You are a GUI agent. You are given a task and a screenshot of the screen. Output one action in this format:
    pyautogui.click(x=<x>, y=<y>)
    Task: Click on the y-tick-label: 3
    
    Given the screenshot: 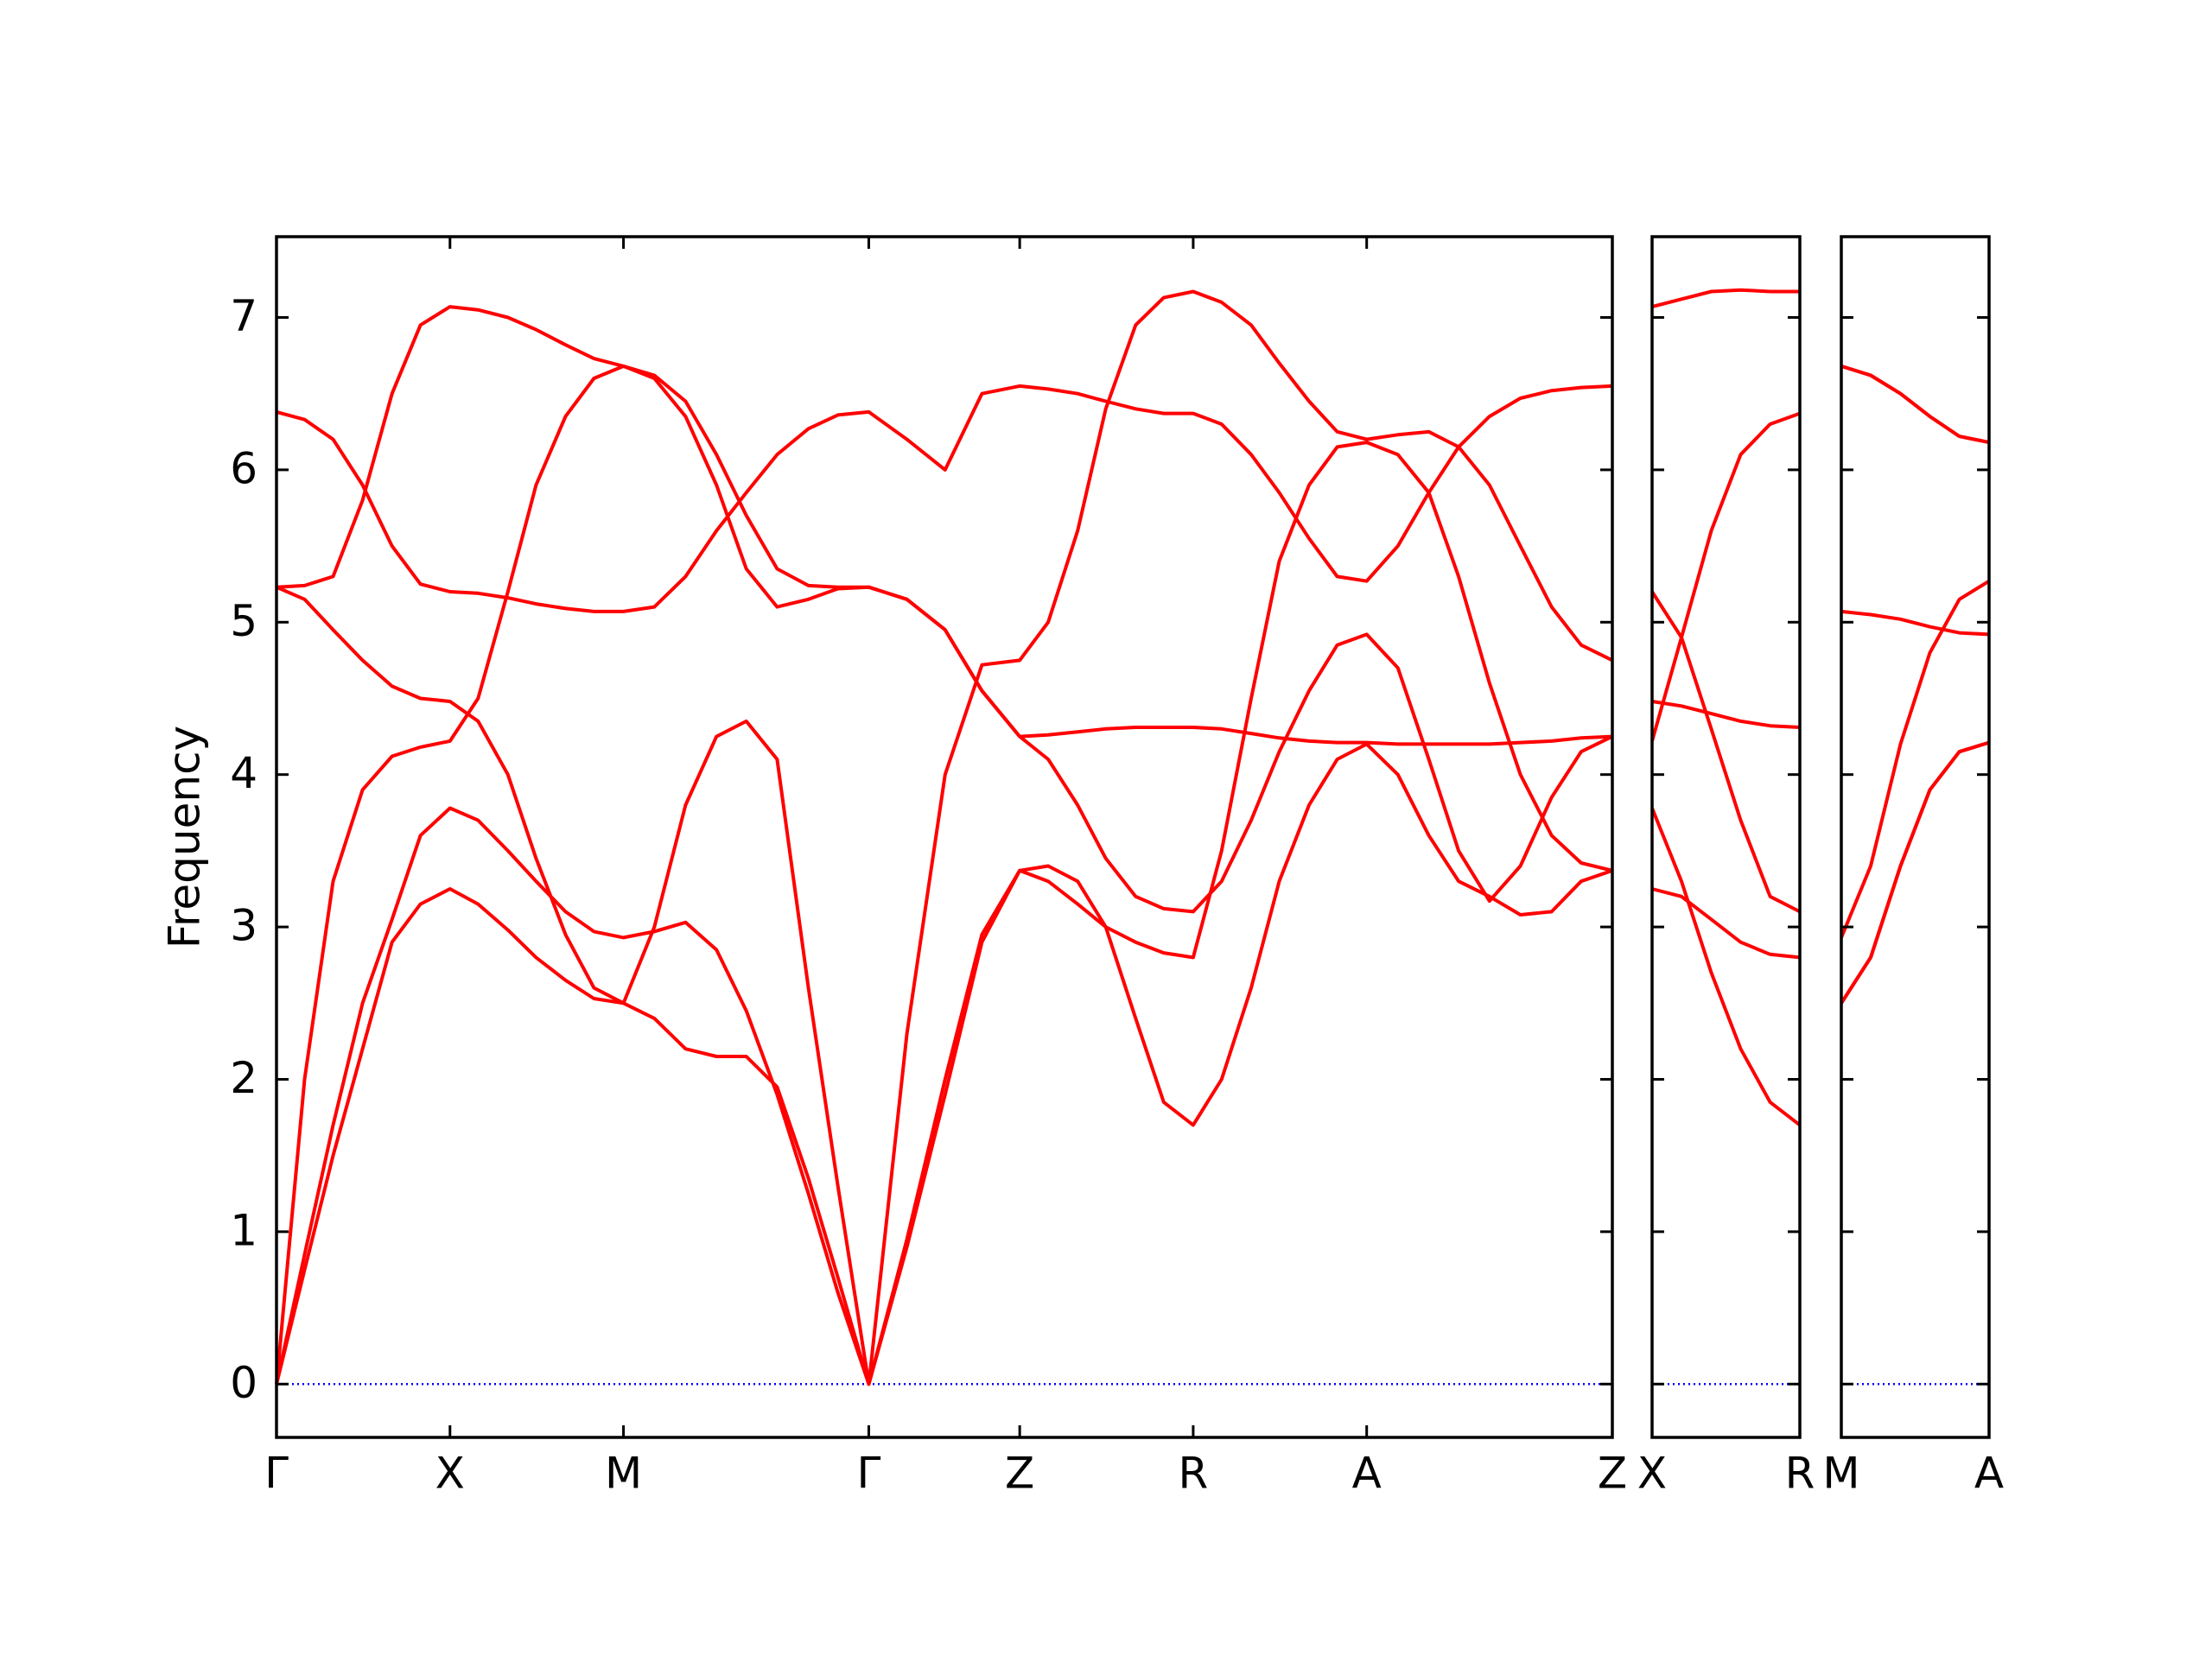 What is the action you would take?
    pyautogui.click(x=243, y=926)
    